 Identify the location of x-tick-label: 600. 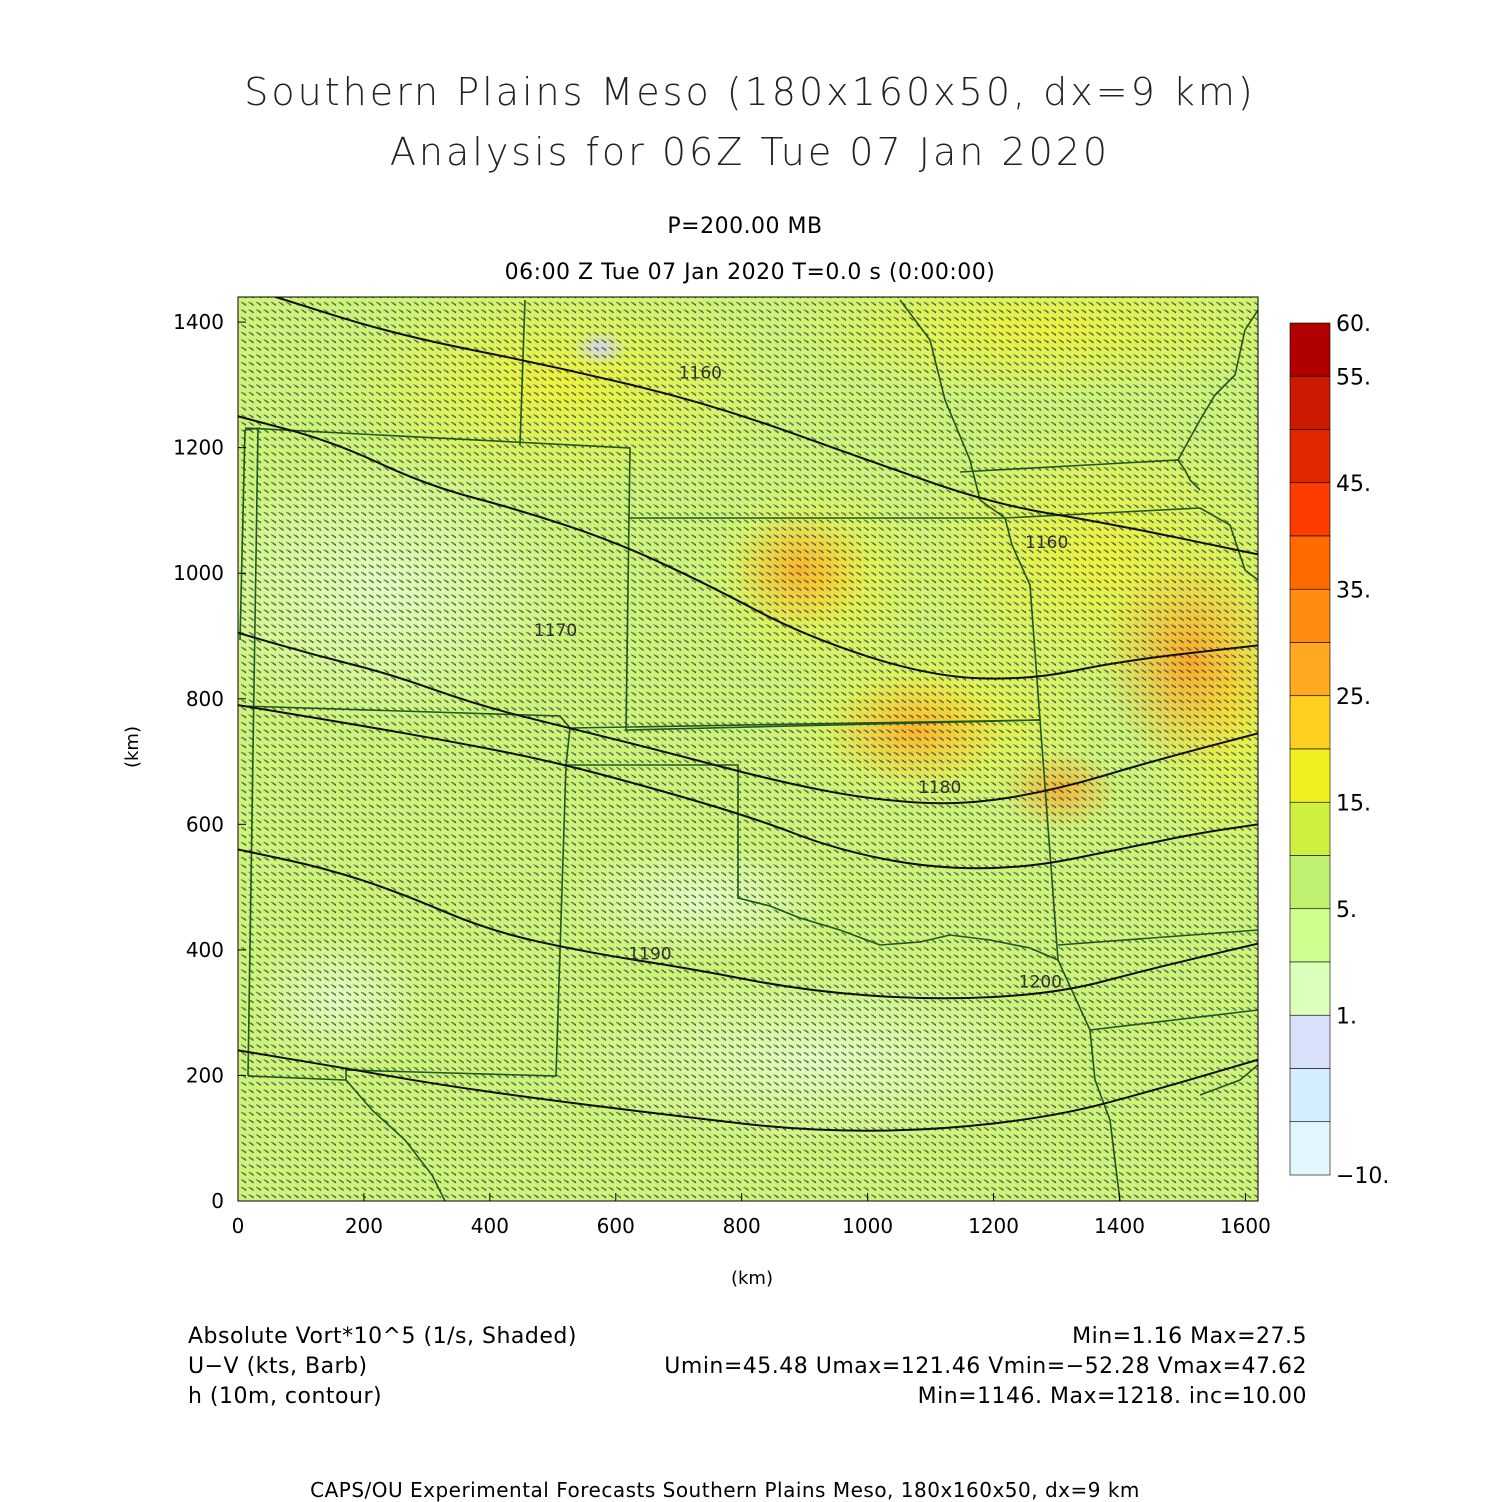
(616, 1226).